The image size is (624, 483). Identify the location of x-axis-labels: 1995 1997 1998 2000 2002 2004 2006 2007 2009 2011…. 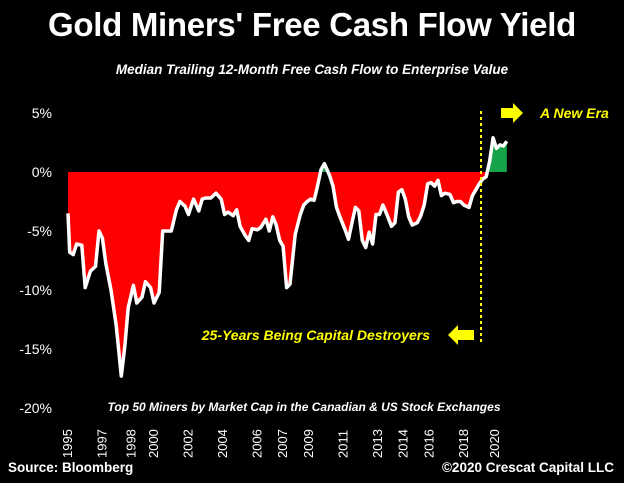
(281, 443).